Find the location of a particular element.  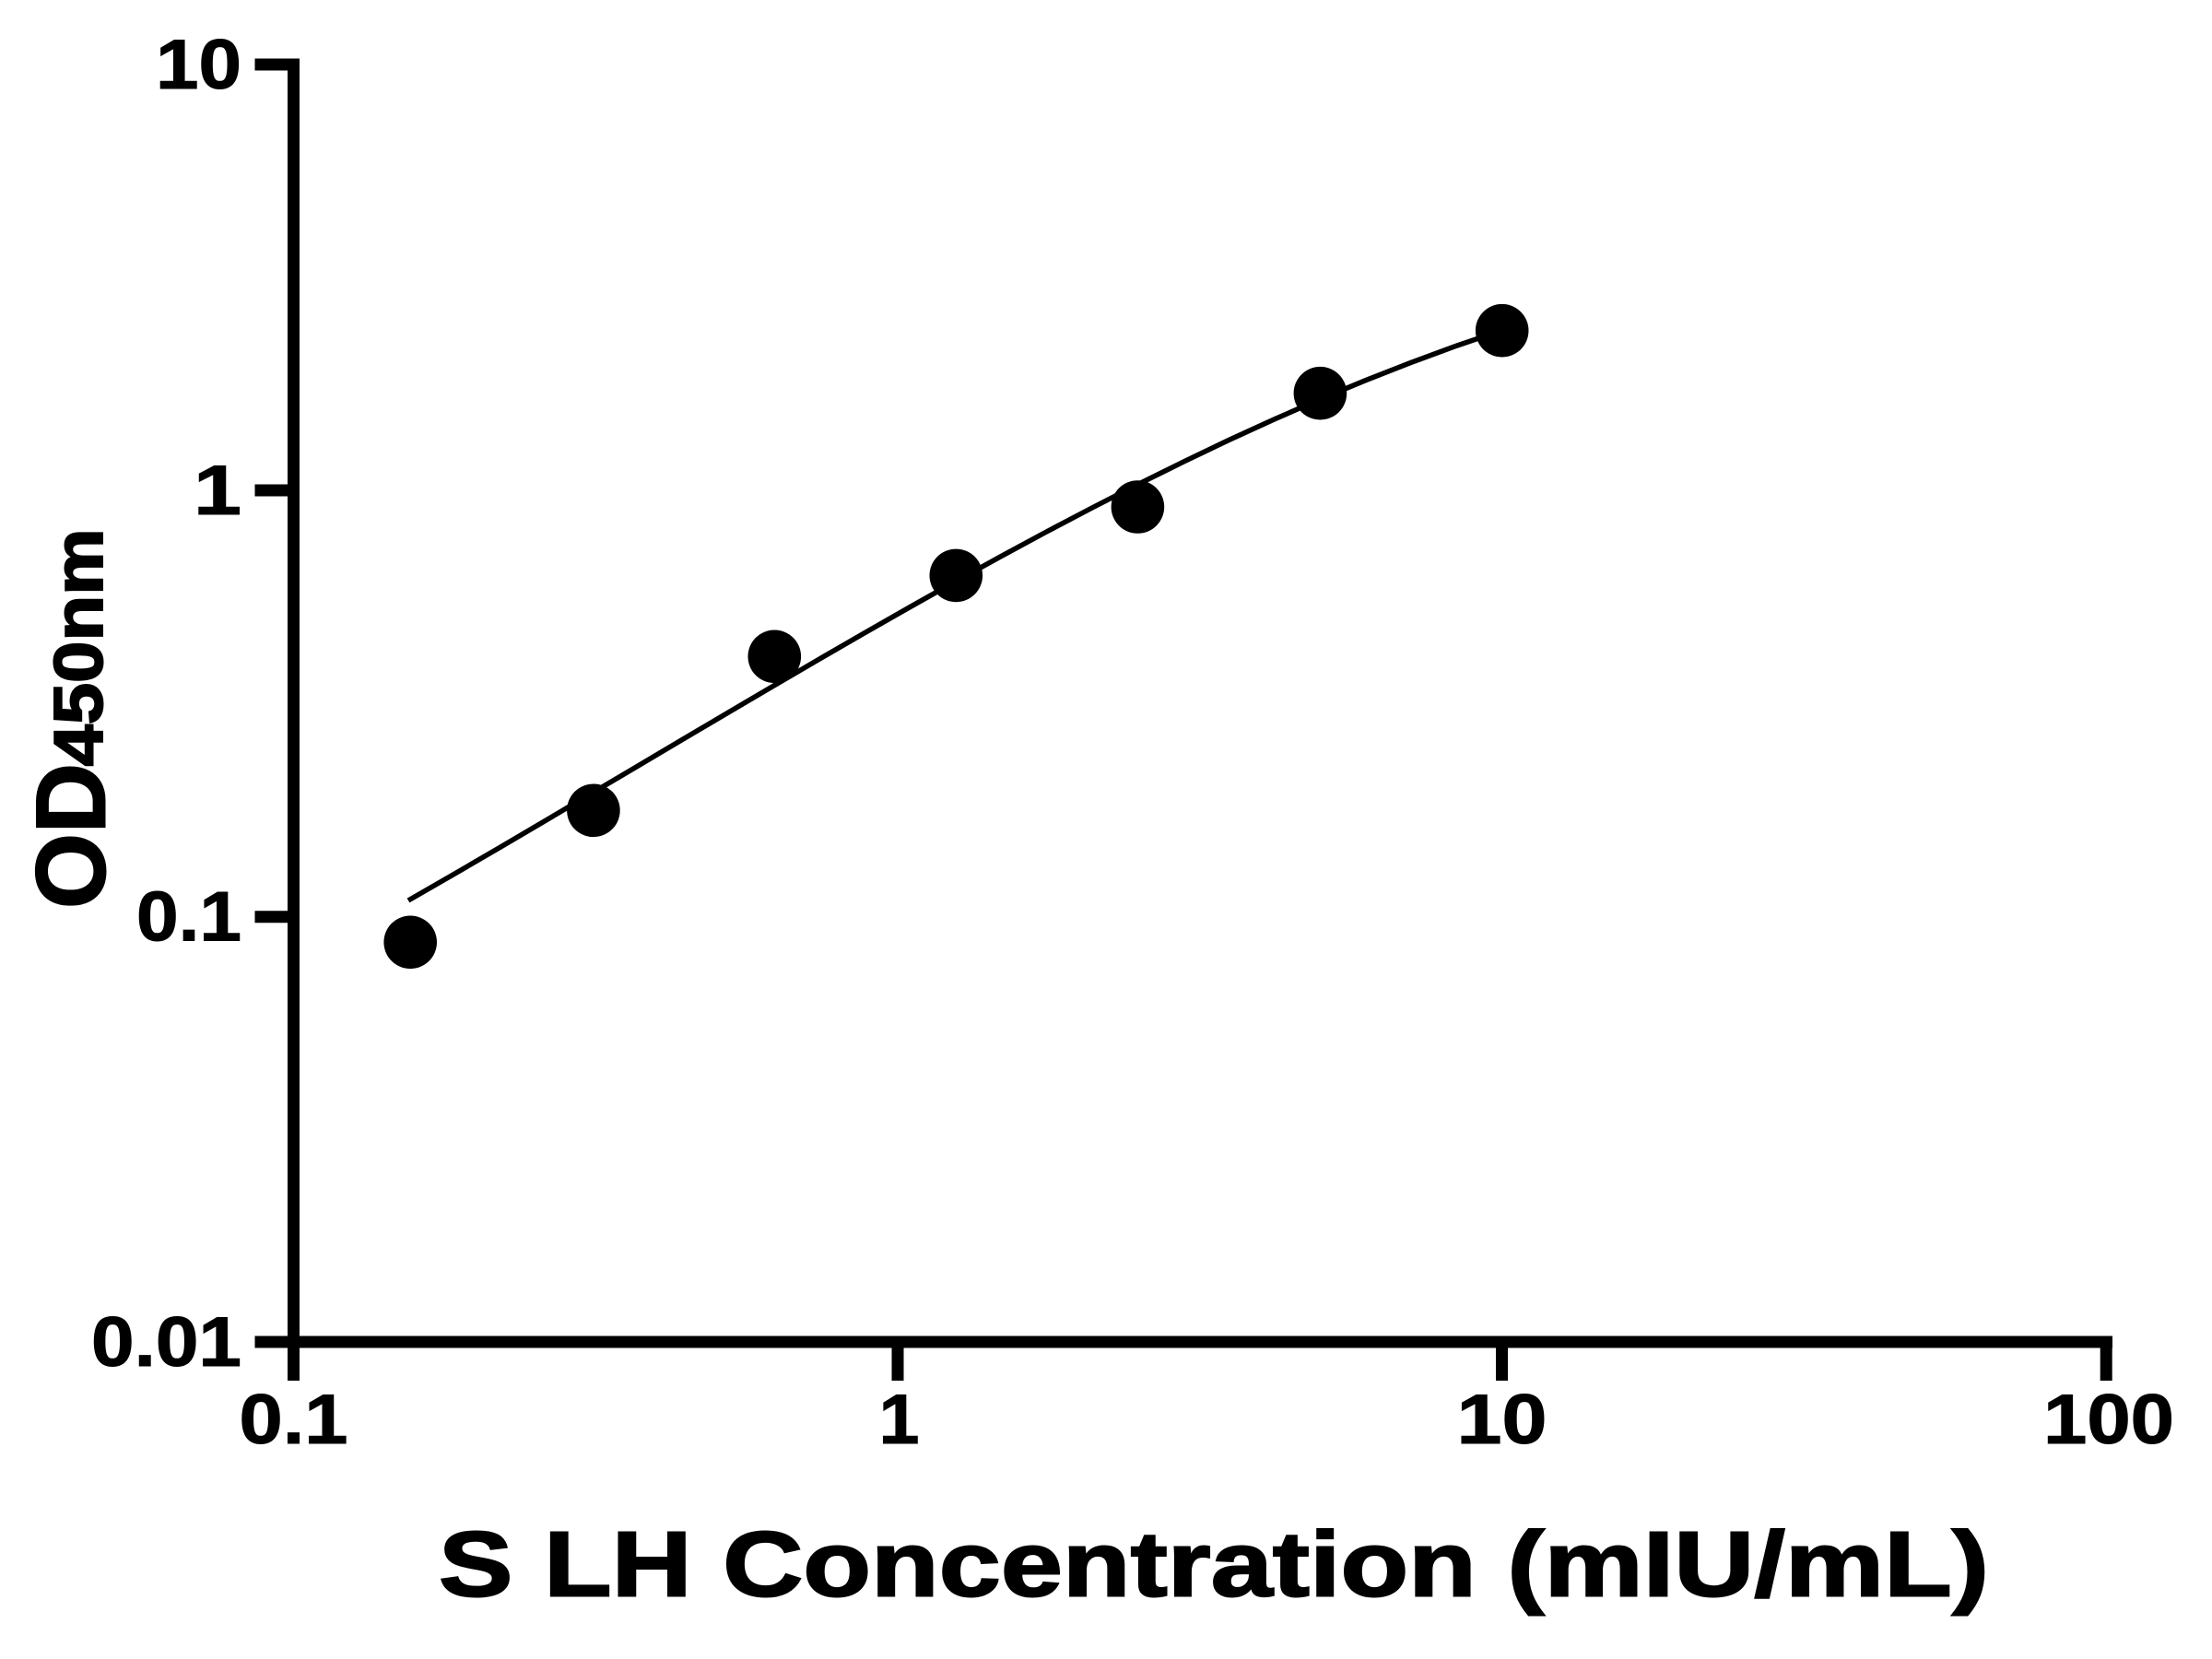

svg-text: 100 is located at coordinates (2108, 1420).